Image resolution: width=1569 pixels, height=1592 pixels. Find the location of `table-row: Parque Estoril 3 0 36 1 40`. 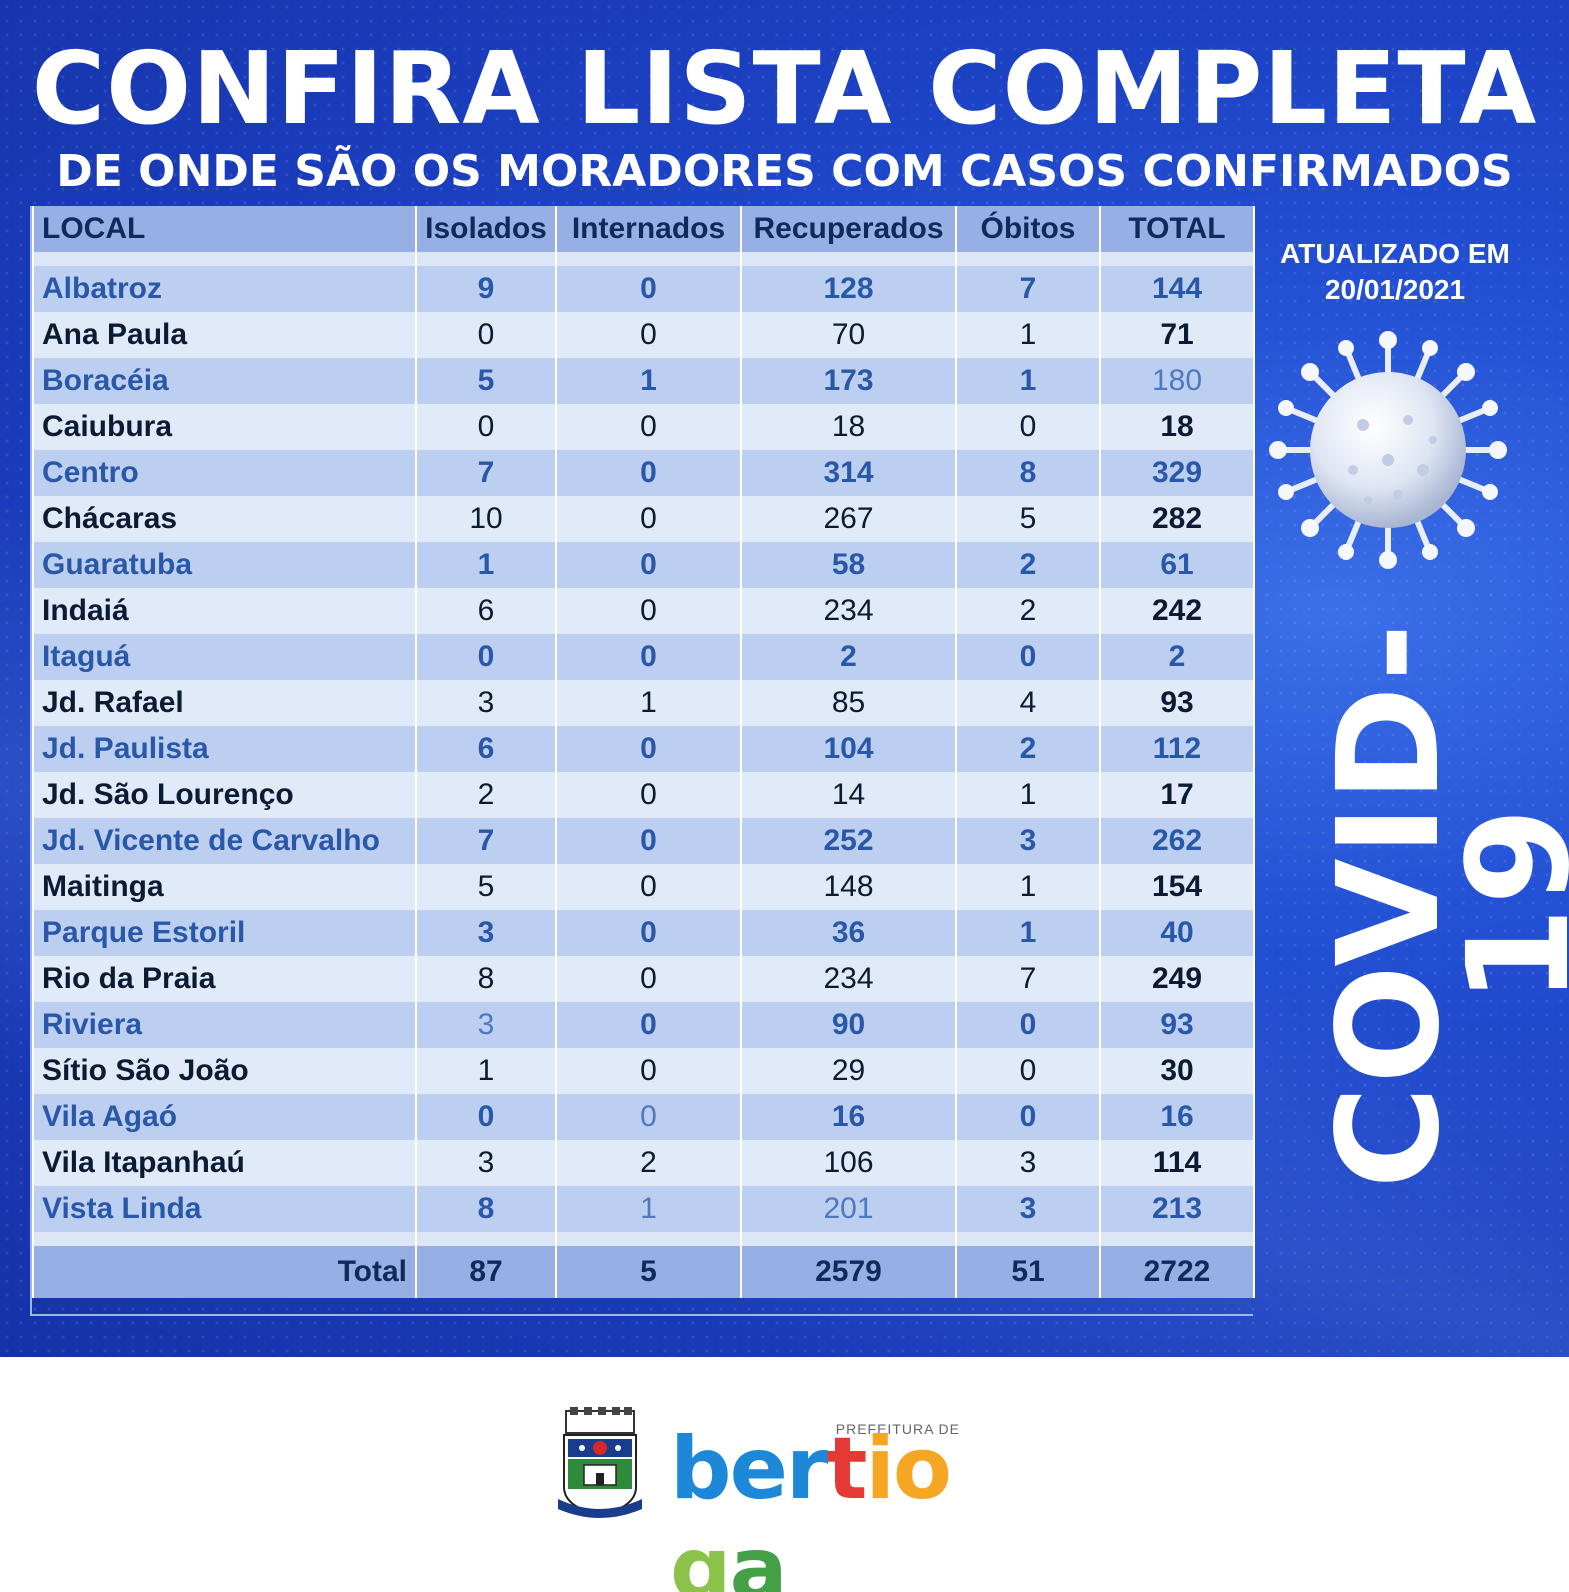

table-row: Parque Estoril 3 0 36 1 40 is located at coordinates (643, 933).